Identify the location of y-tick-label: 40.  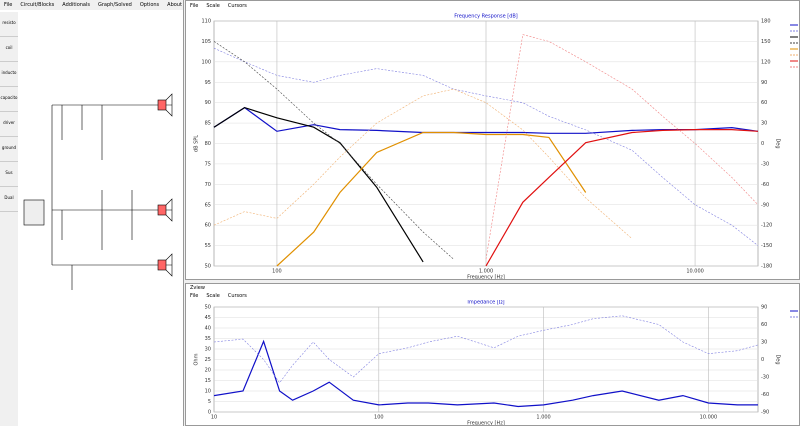
(208, 329).